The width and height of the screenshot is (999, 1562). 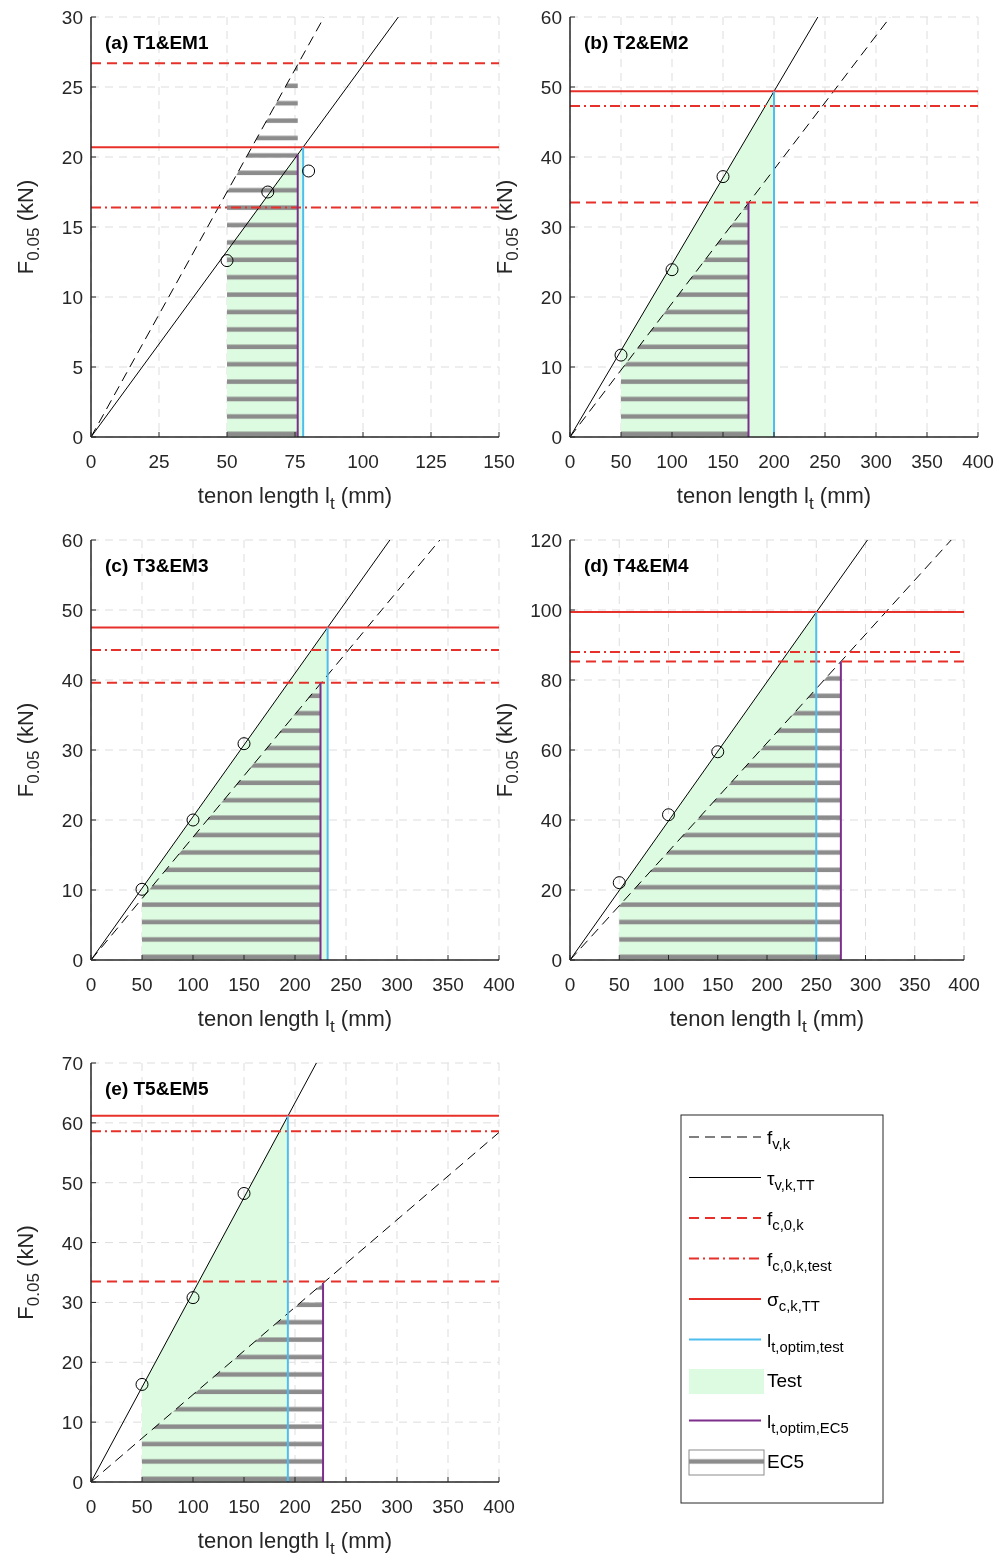 What do you see at coordinates (793, 1302) in the screenshot?
I see `legend-label: σ$_{c,k,TT}$` at bounding box center [793, 1302].